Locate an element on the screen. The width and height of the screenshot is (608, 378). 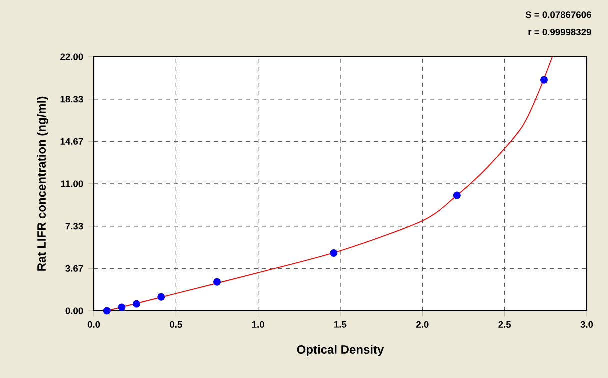
x-tick-label: 2.0 is located at coordinates (422, 324).